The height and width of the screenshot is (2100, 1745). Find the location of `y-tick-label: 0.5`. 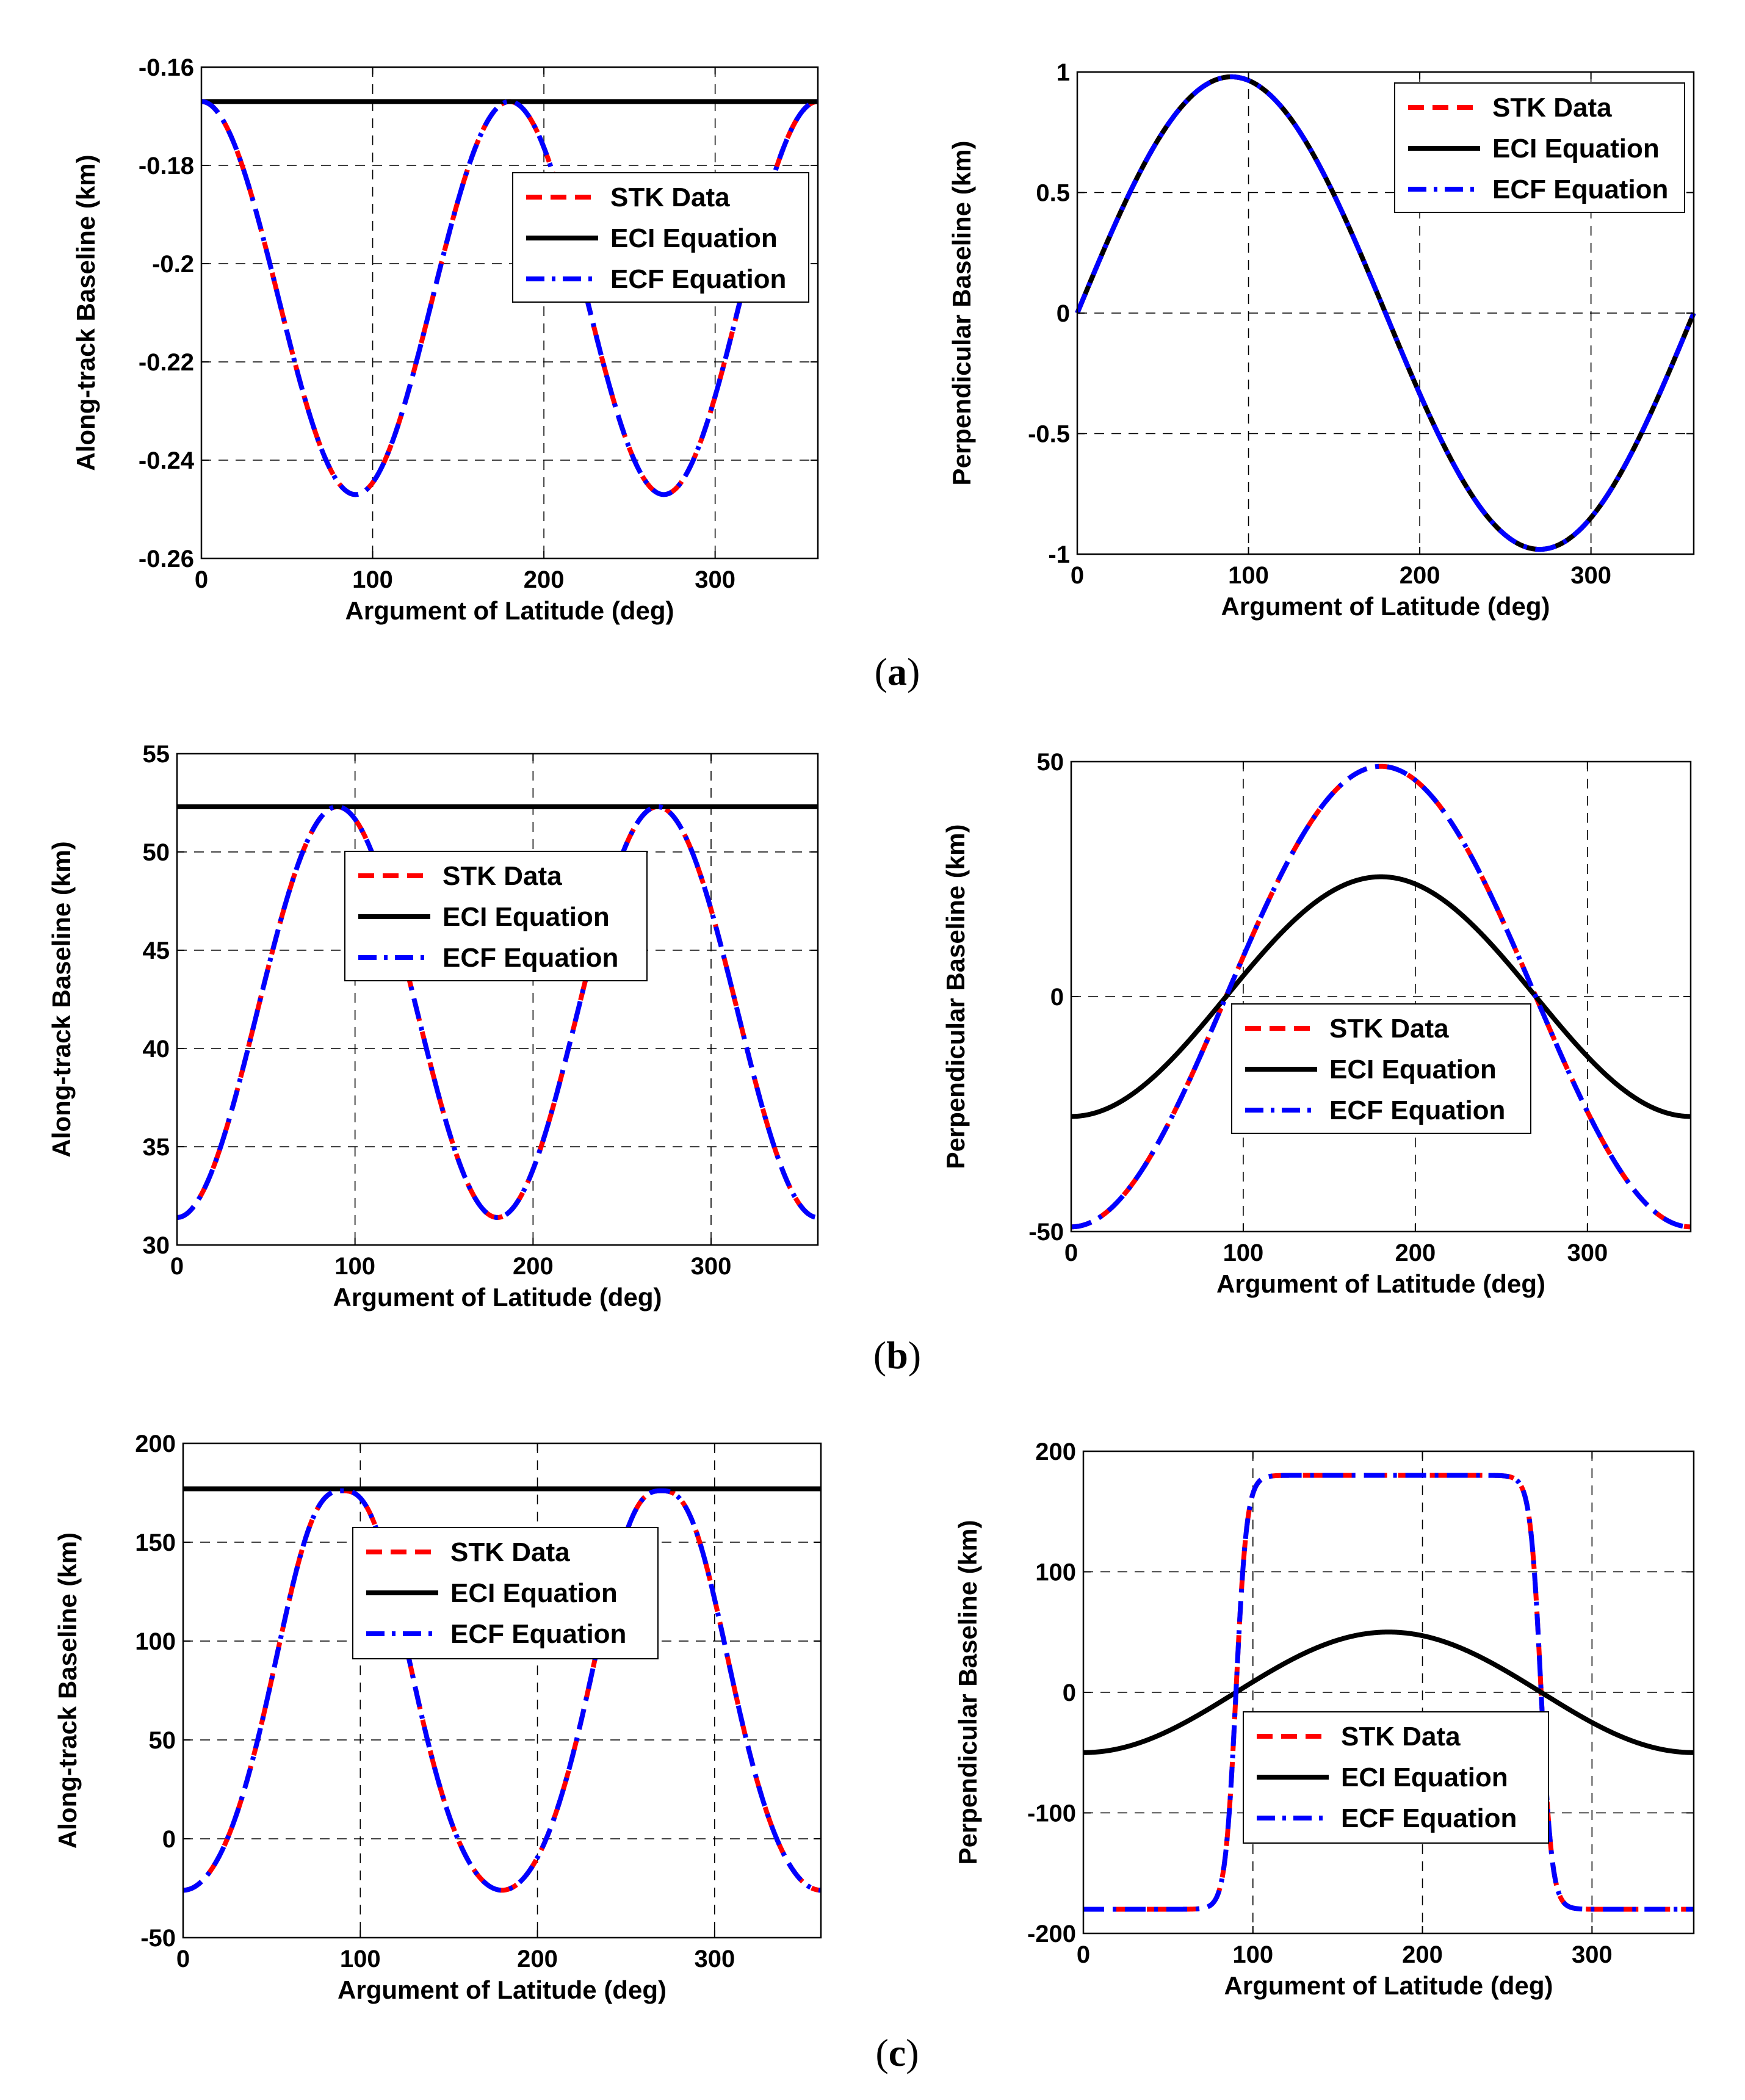

y-tick-label: 0.5 is located at coordinates (1053, 193).